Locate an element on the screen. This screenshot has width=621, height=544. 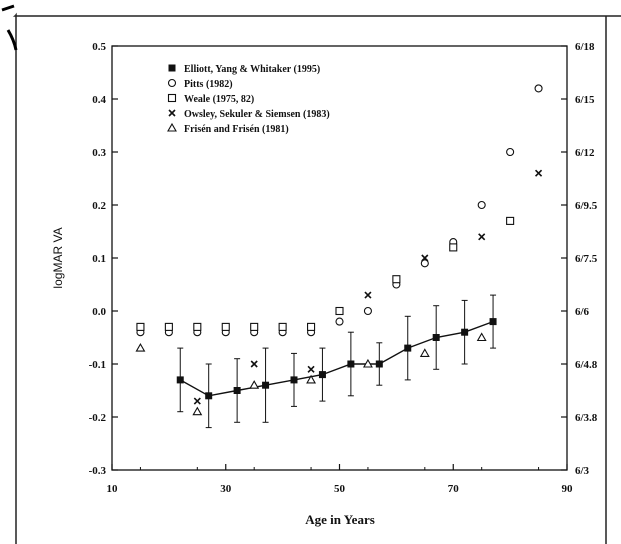
y-axis-title: logMAR VA is located at coordinates (58, 257).